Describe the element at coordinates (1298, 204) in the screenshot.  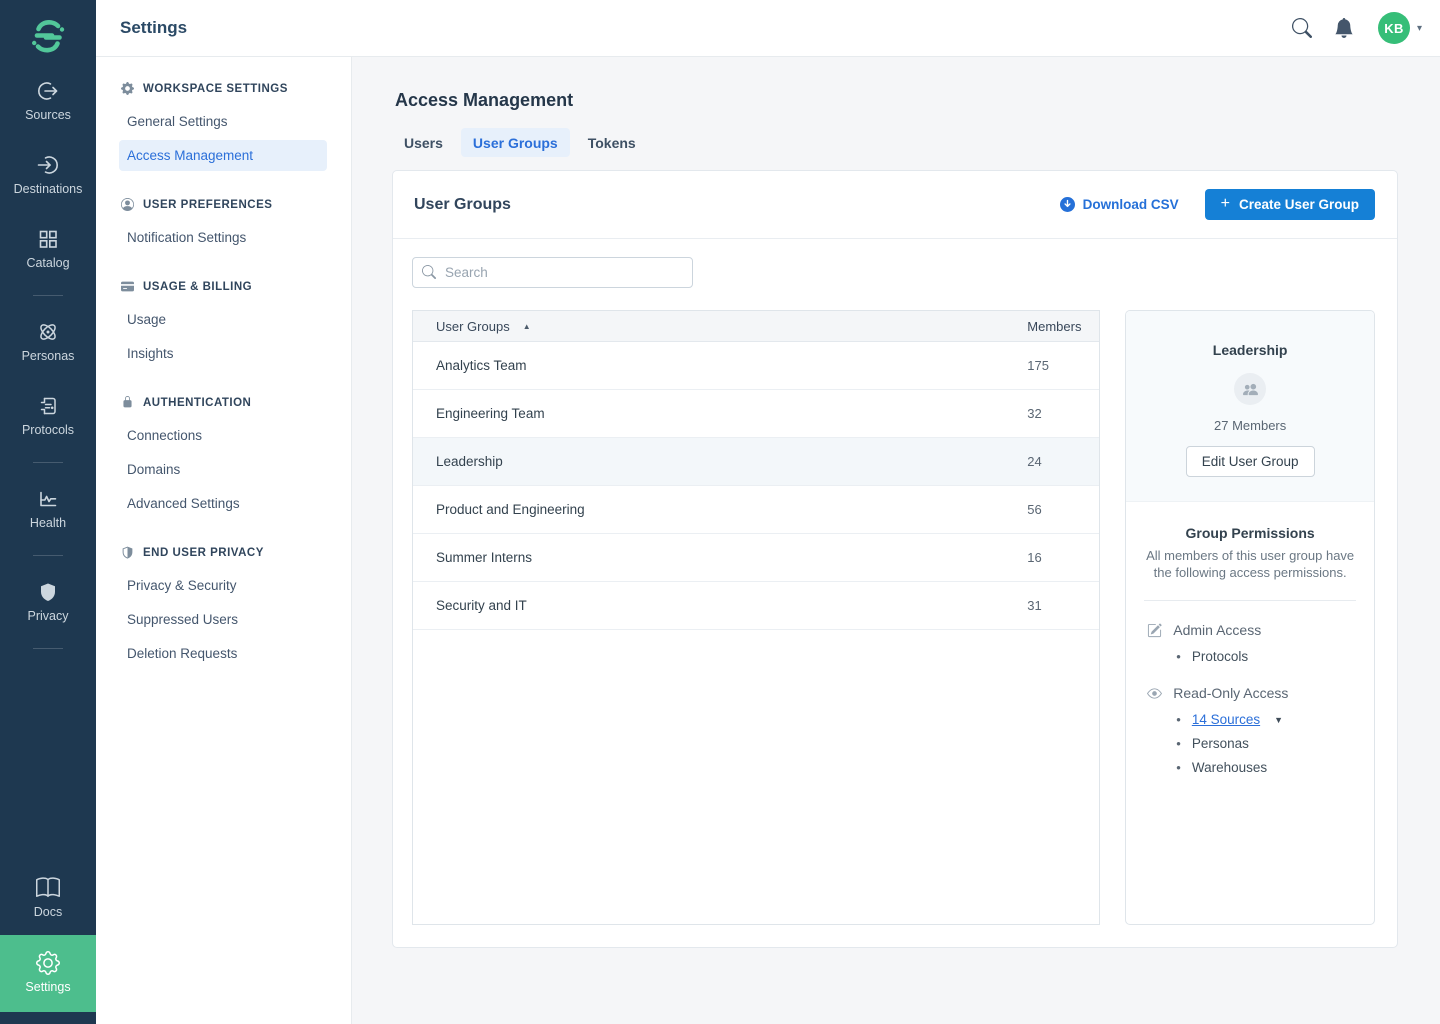
I see `create-user-group-label: Create User Group` at that location.